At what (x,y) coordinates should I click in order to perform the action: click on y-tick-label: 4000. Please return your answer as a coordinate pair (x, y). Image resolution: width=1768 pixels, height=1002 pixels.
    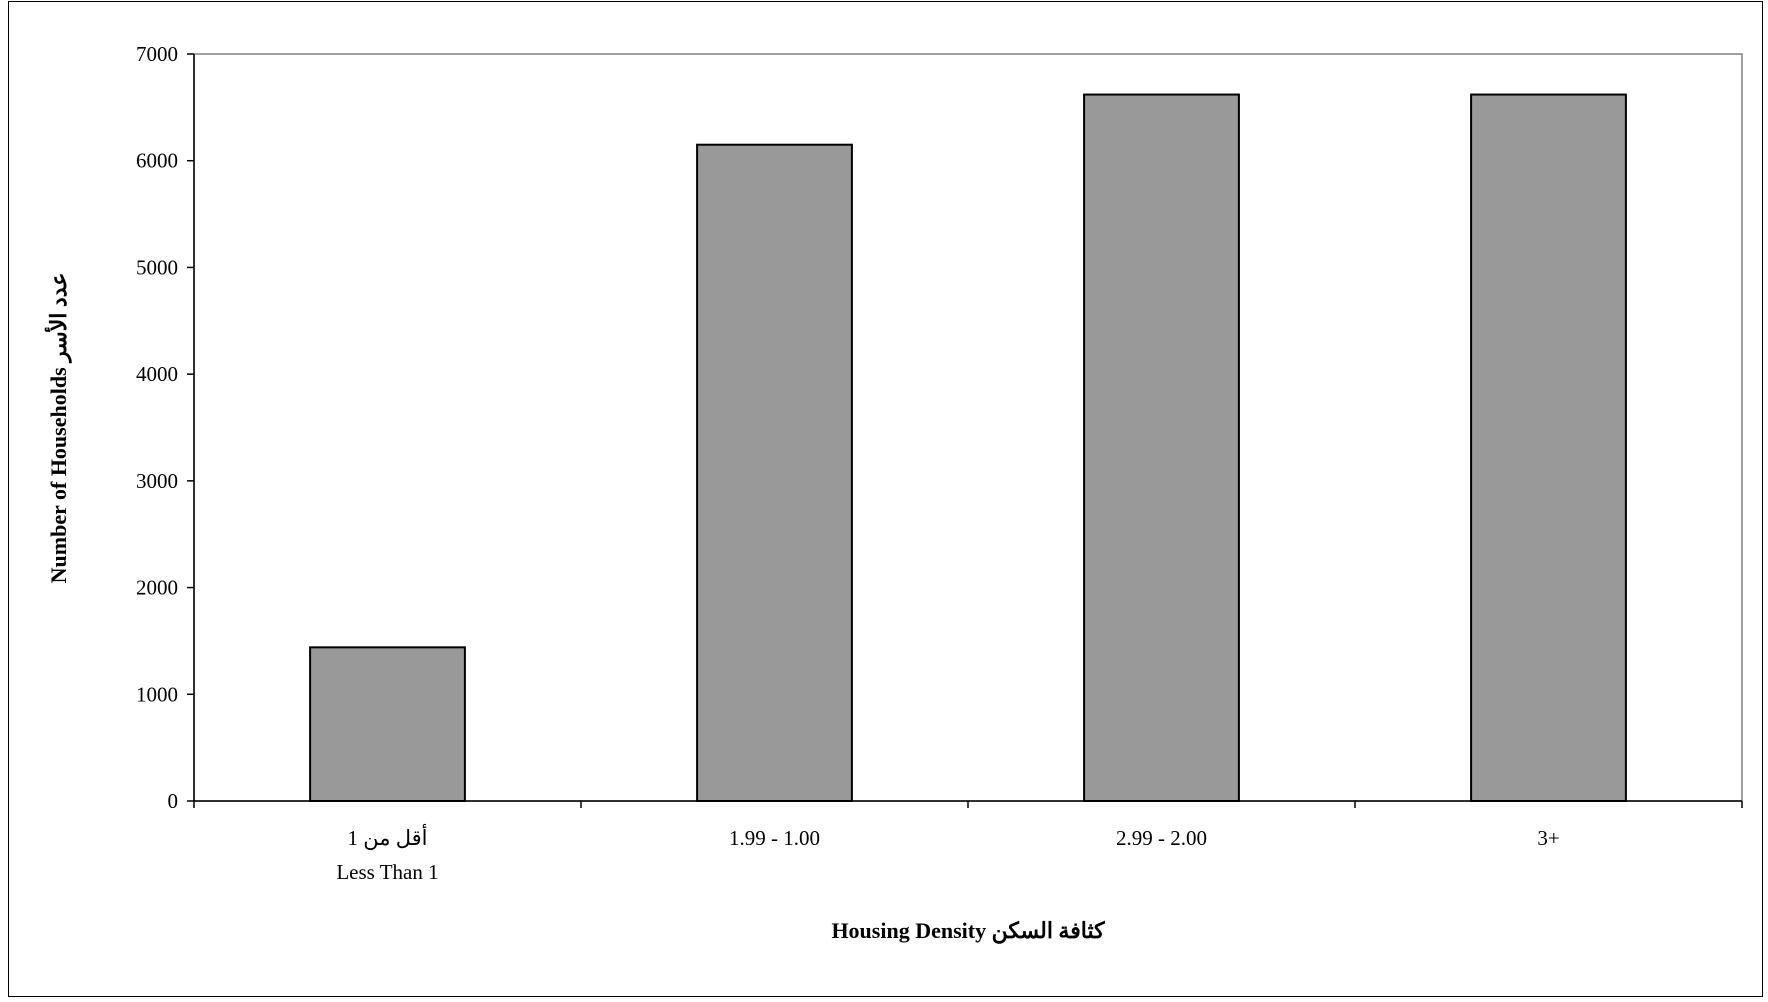
    Looking at the image, I should click on (157, 374).